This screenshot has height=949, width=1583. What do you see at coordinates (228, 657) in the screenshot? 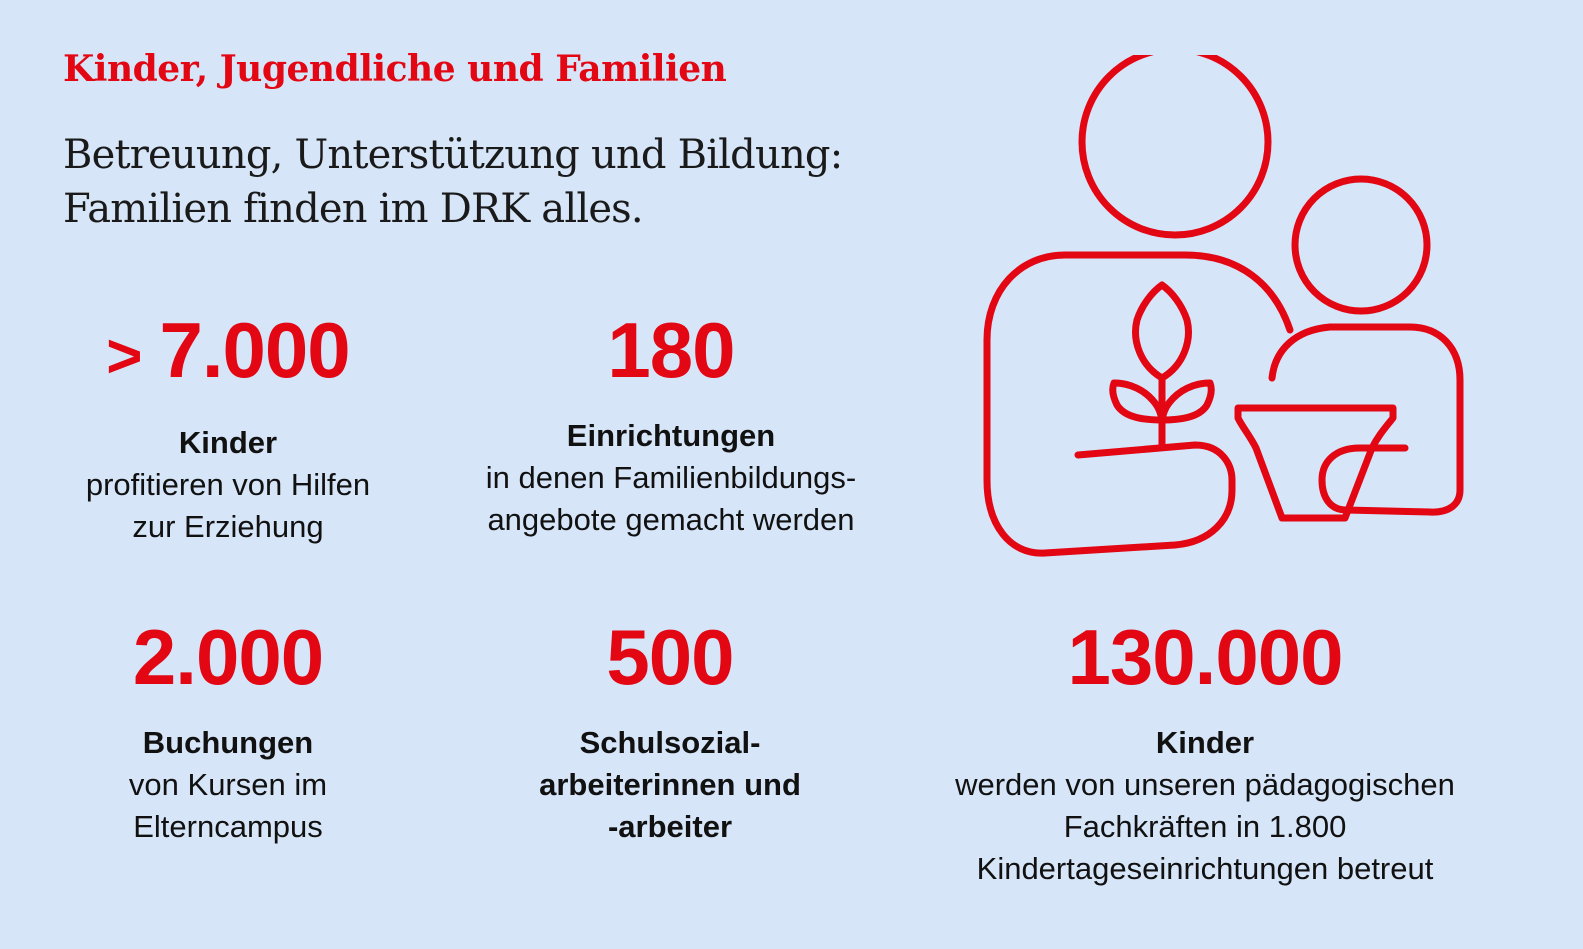
I see `stat-number: 2.000` at bounding box center [228, 657].